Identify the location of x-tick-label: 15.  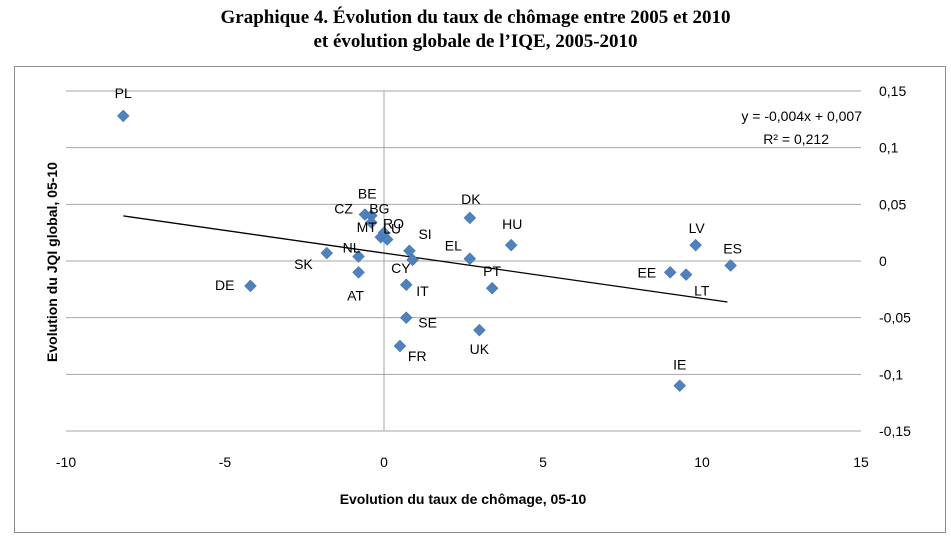
(861, 462).